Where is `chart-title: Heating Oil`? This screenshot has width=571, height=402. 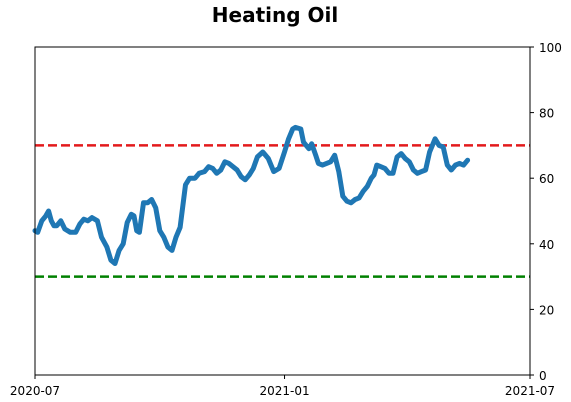
chart-title: Heating Oil is located at coordinates (275, 15).